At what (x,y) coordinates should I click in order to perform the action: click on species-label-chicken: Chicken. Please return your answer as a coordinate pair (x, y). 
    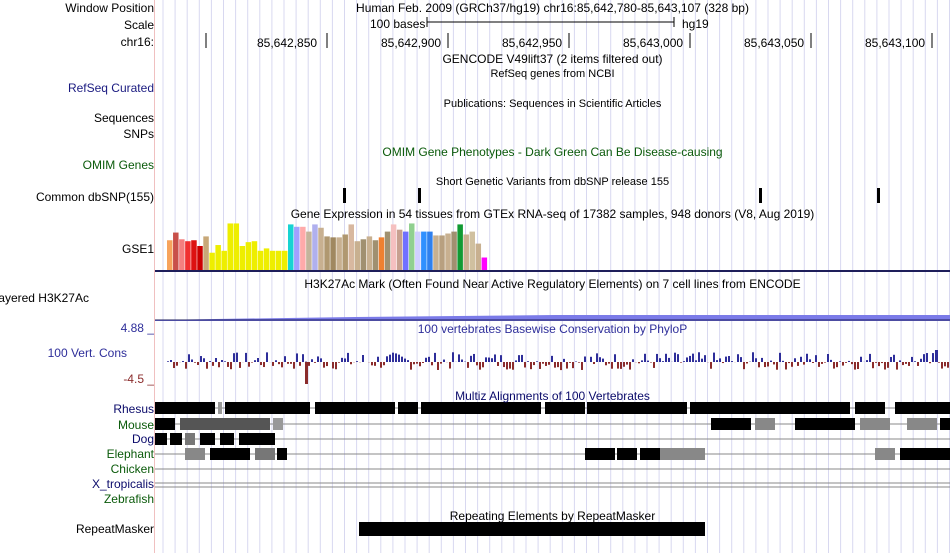
    Looking at the image, I should click on (132, 469).